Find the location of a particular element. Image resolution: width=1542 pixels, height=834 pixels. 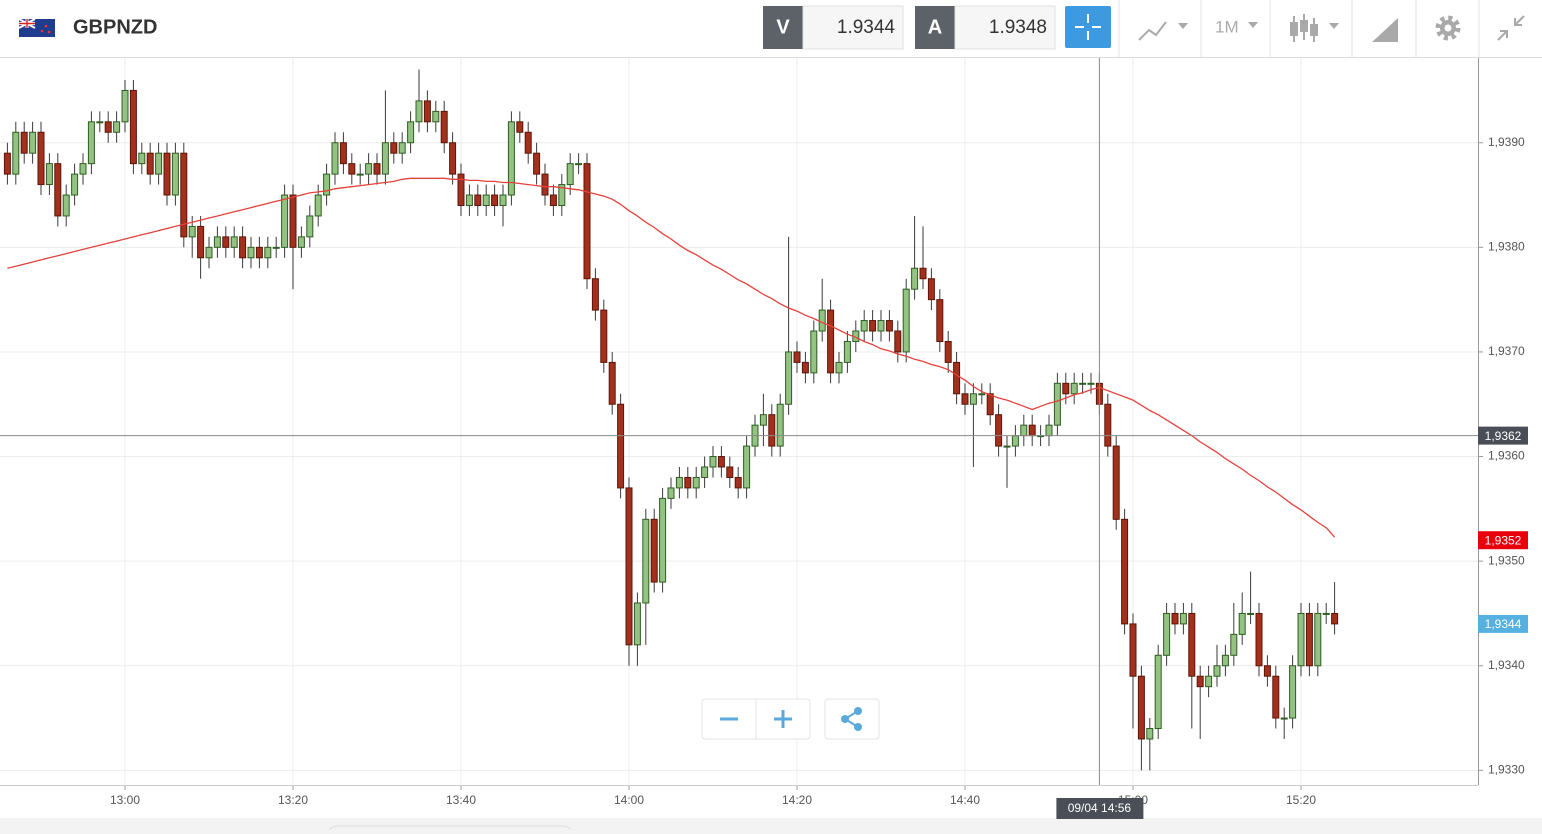

share-button is located at coordinates (852, 719).